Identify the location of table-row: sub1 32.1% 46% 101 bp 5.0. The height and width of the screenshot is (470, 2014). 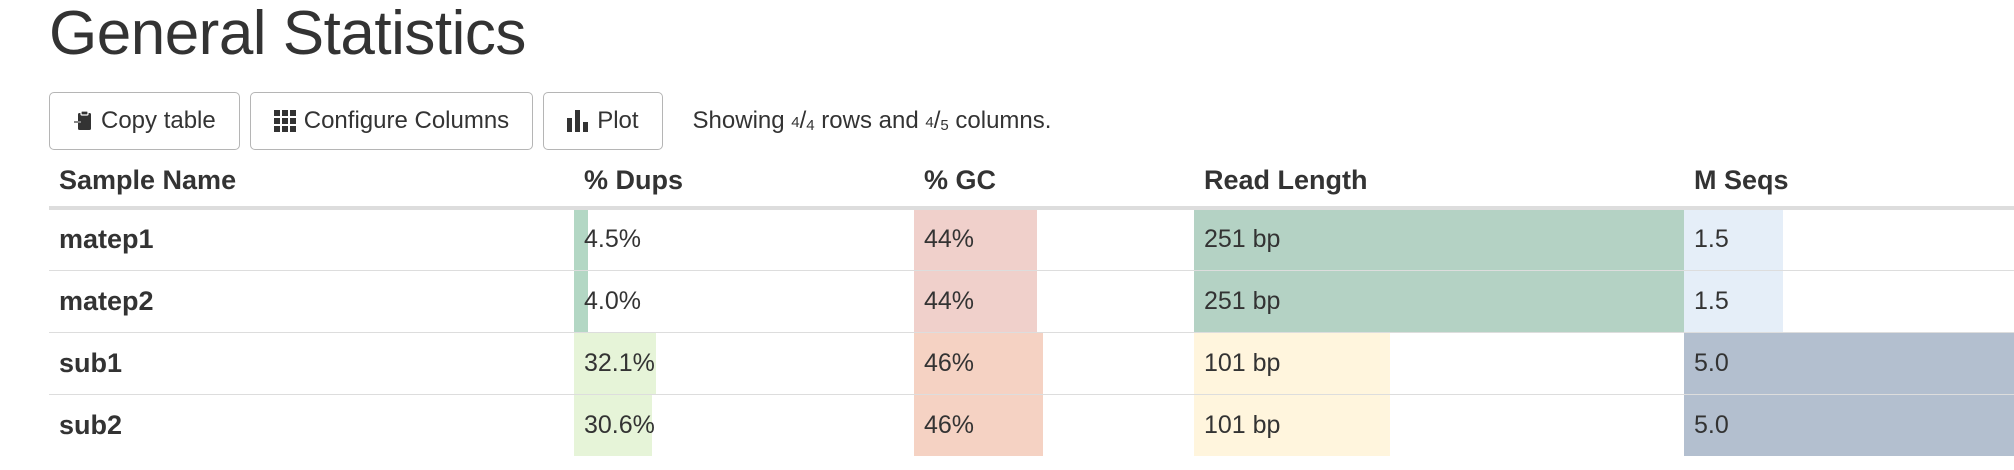
(1031, 363).